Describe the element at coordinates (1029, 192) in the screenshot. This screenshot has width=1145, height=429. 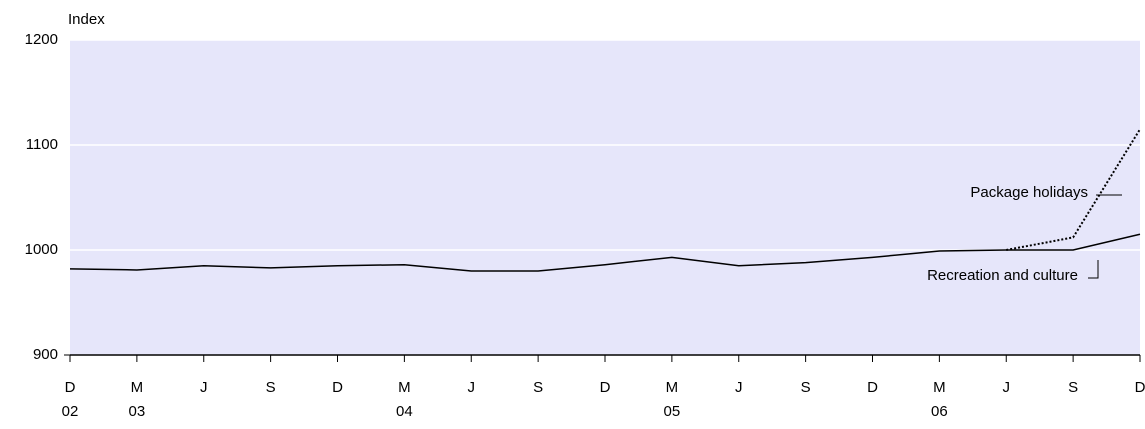
I see `series-label: Package holidays` at that location.